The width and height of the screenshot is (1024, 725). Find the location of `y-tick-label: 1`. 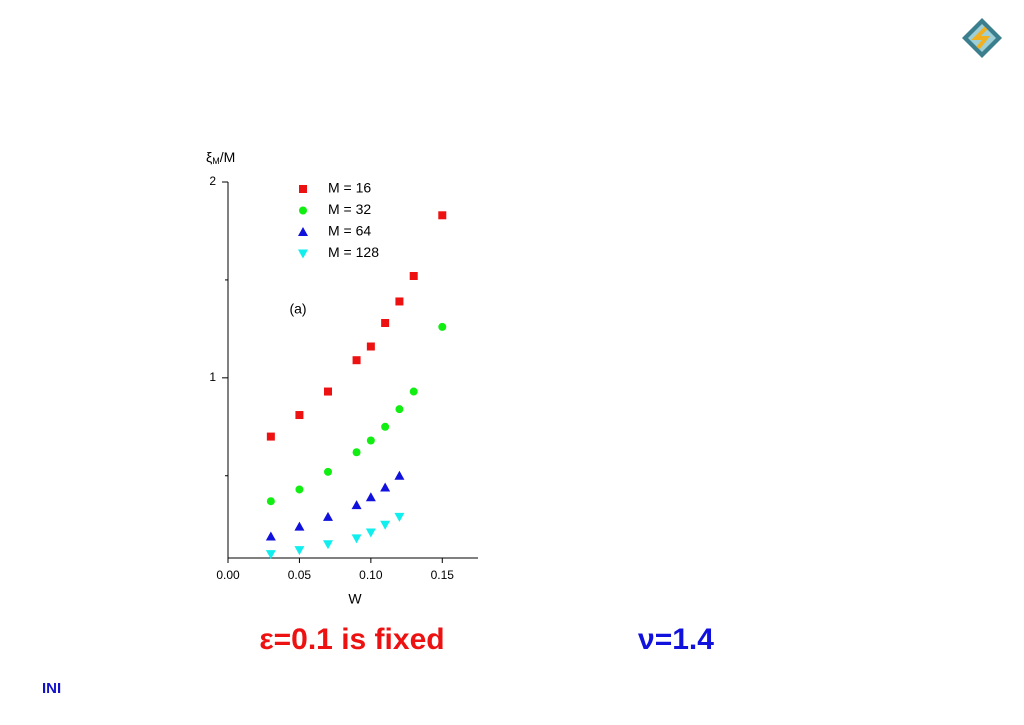

y-tick-label: 1 is located at coordinates (212, 377).